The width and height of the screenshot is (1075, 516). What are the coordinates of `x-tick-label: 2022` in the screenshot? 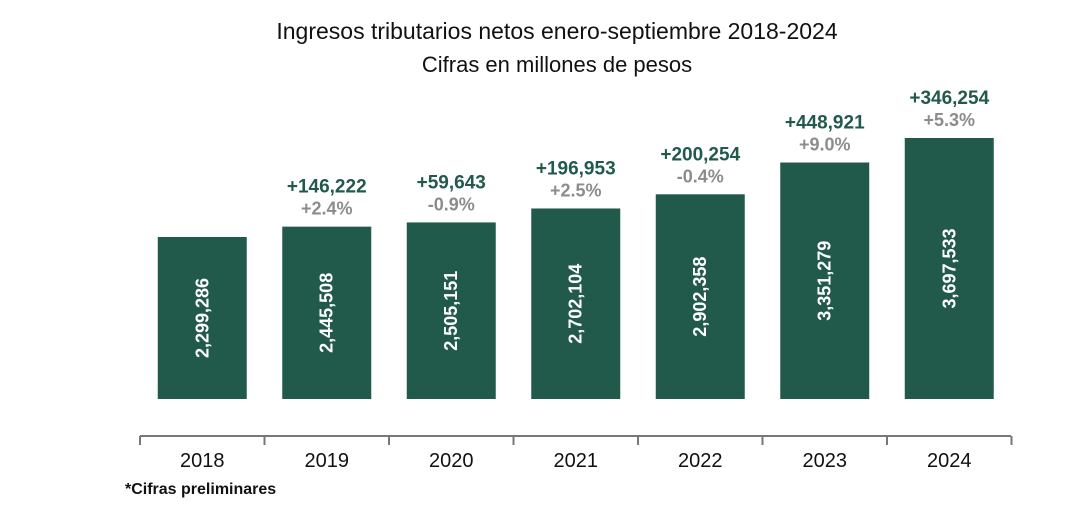 It's located at (700, 461).